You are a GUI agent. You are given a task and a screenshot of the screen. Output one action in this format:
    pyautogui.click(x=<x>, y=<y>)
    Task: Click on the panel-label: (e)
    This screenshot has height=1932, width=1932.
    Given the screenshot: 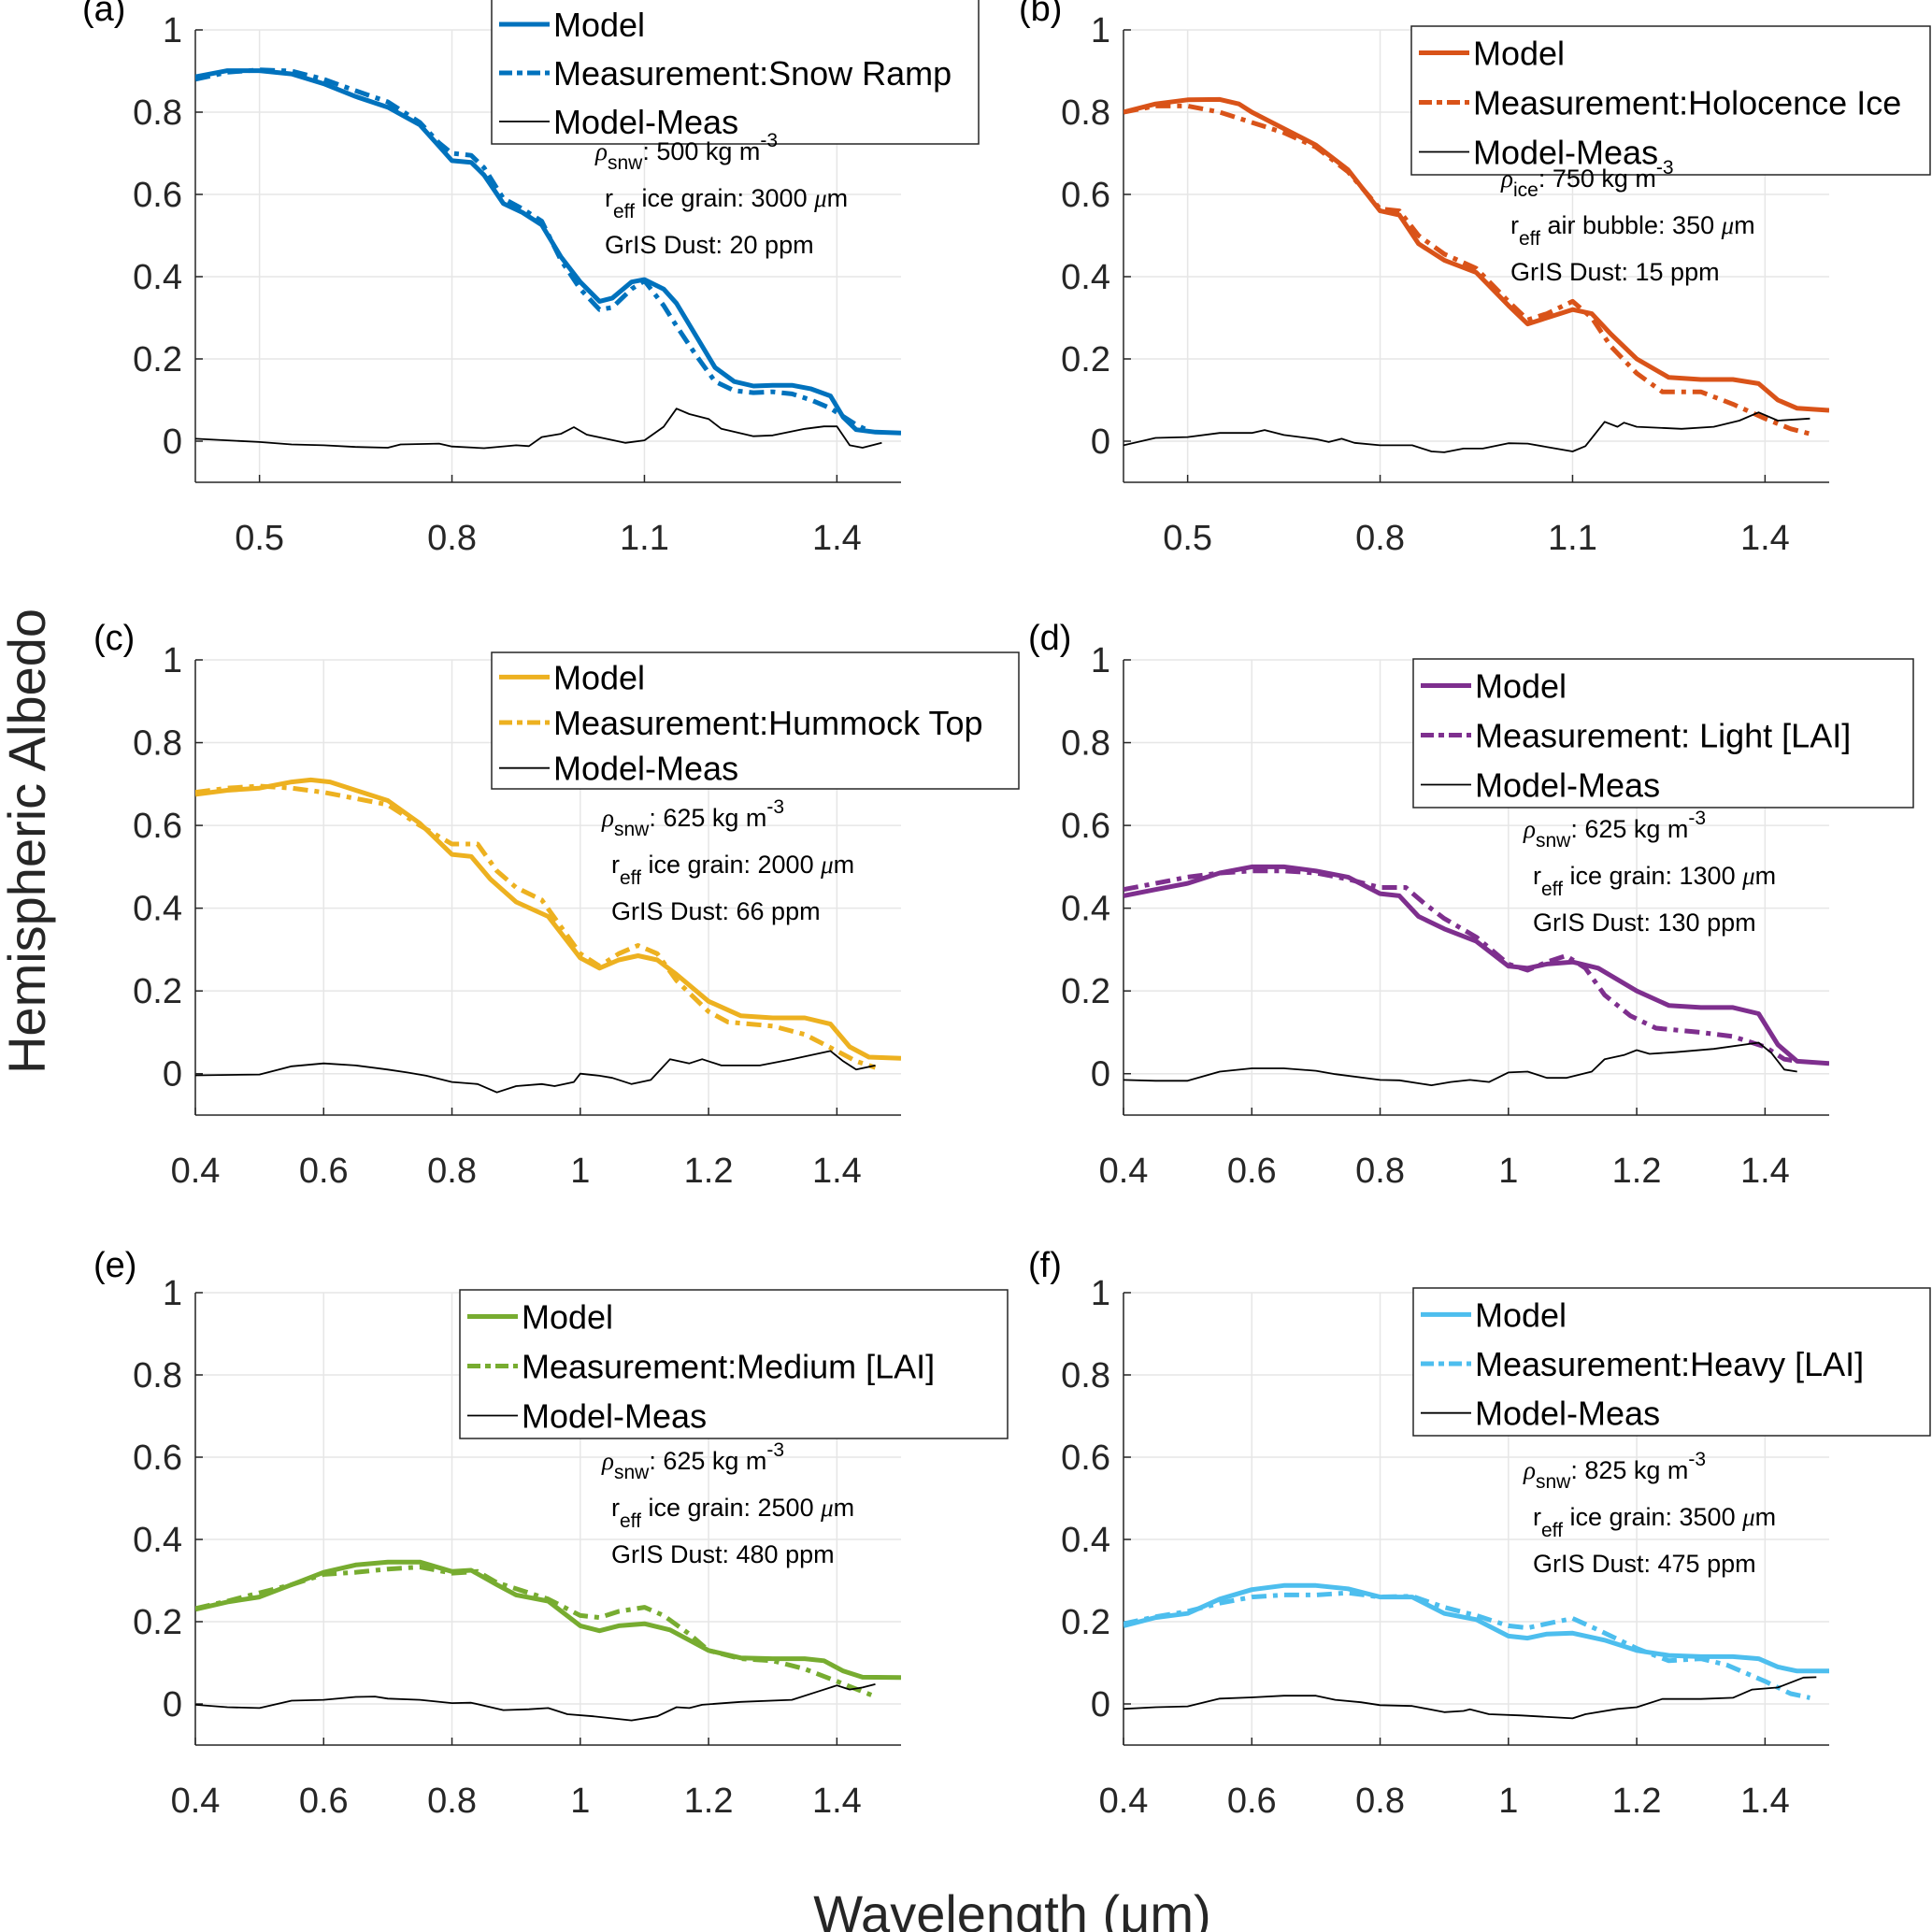 What is the action you would take?
    pyautogui.click(x=114, y=1265)
    